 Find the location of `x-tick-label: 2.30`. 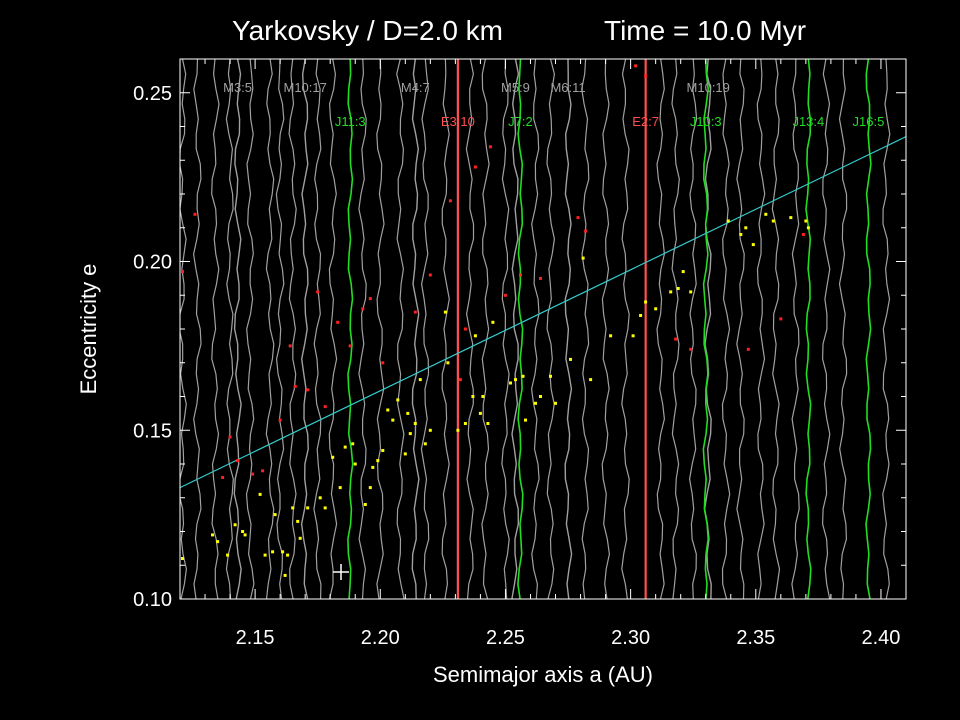

x-tick-label: 2.30 is located at coordinates (630, 638).